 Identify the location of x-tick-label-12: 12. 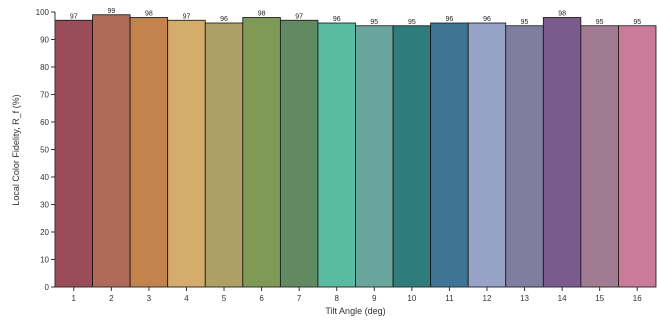
(487, 298).